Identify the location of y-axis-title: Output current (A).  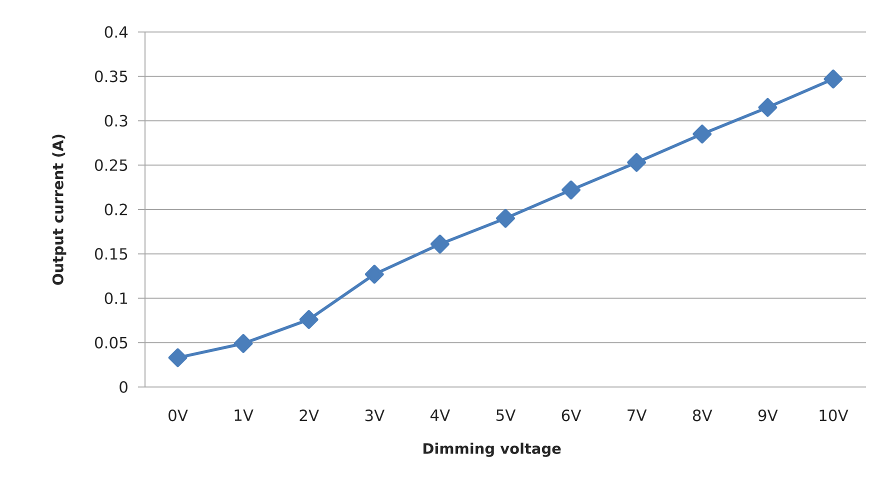
(59, 209).